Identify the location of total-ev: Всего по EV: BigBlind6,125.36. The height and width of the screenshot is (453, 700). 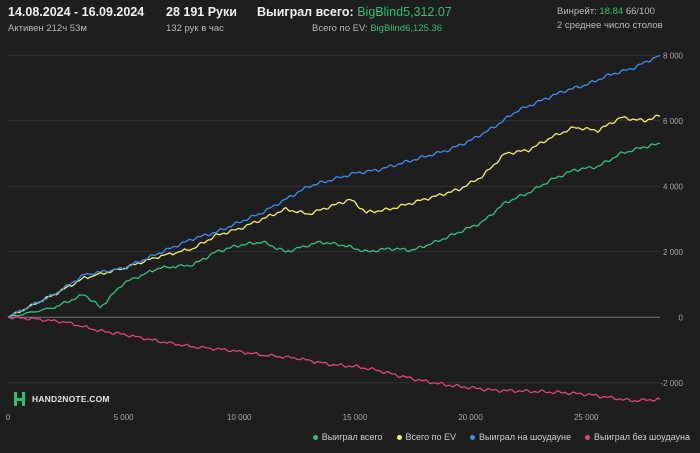
(377, 28).